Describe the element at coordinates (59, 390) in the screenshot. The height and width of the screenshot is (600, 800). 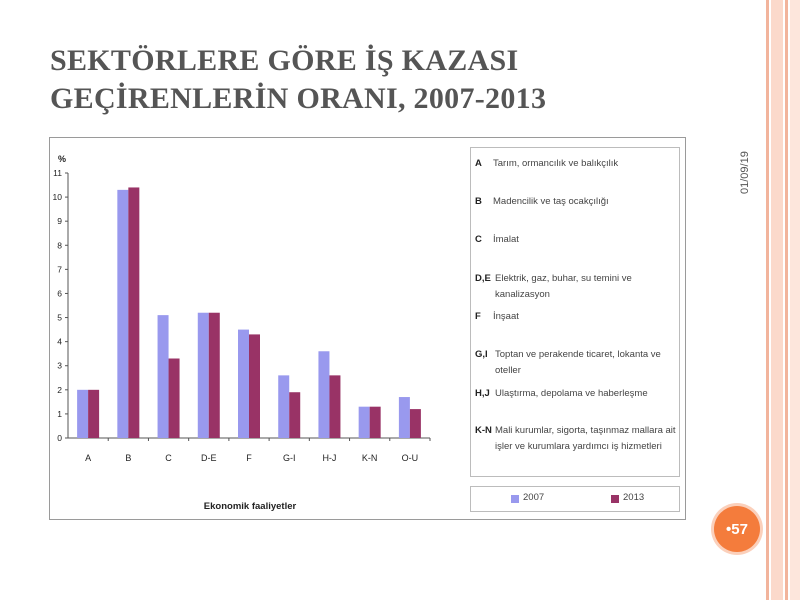
I see `y-tick-label: 2` at that location.